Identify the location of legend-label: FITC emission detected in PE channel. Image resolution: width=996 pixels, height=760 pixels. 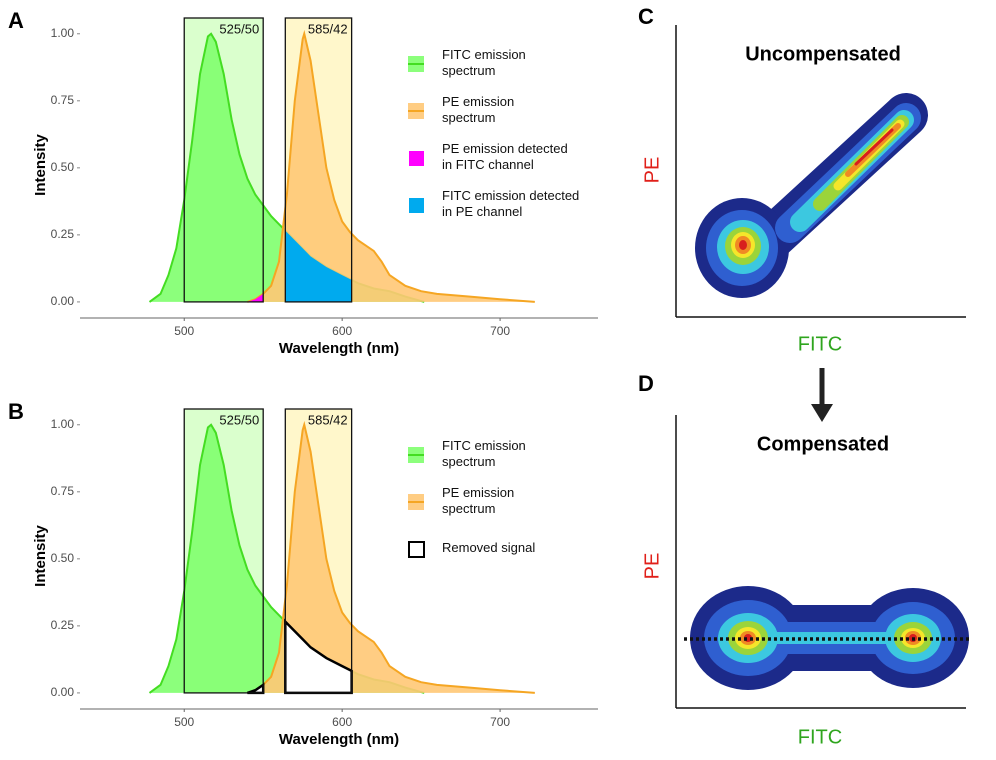
(510, 203).